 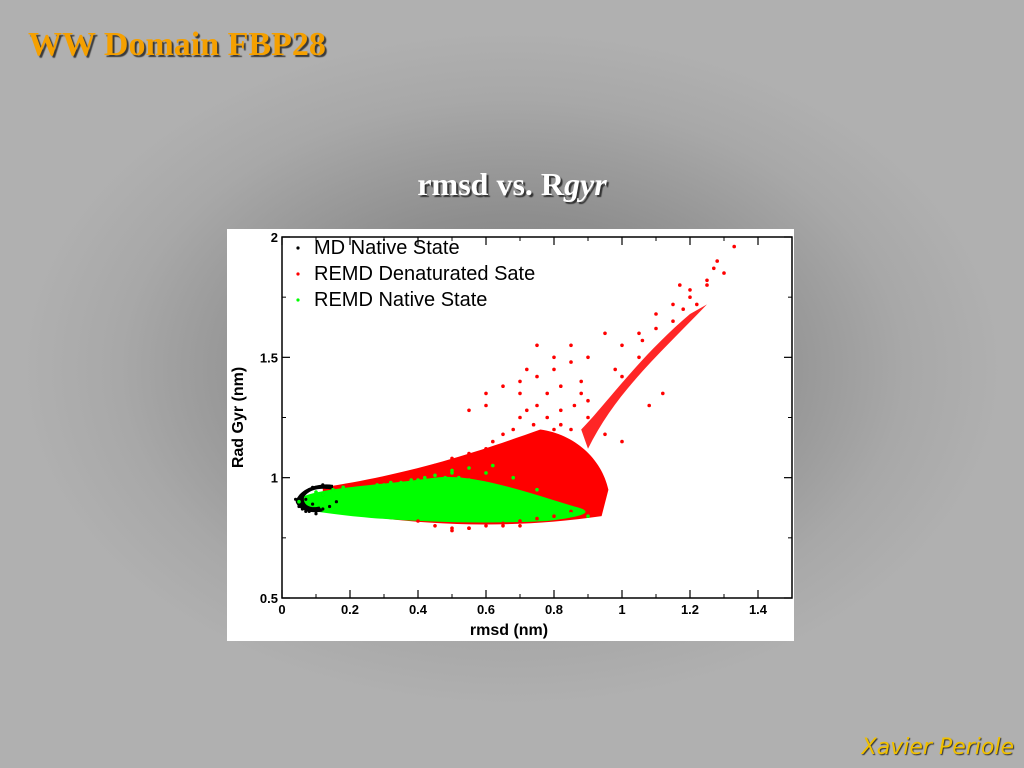 I want to click on x-tick-label: 1.2, so click(x=690, y=609).